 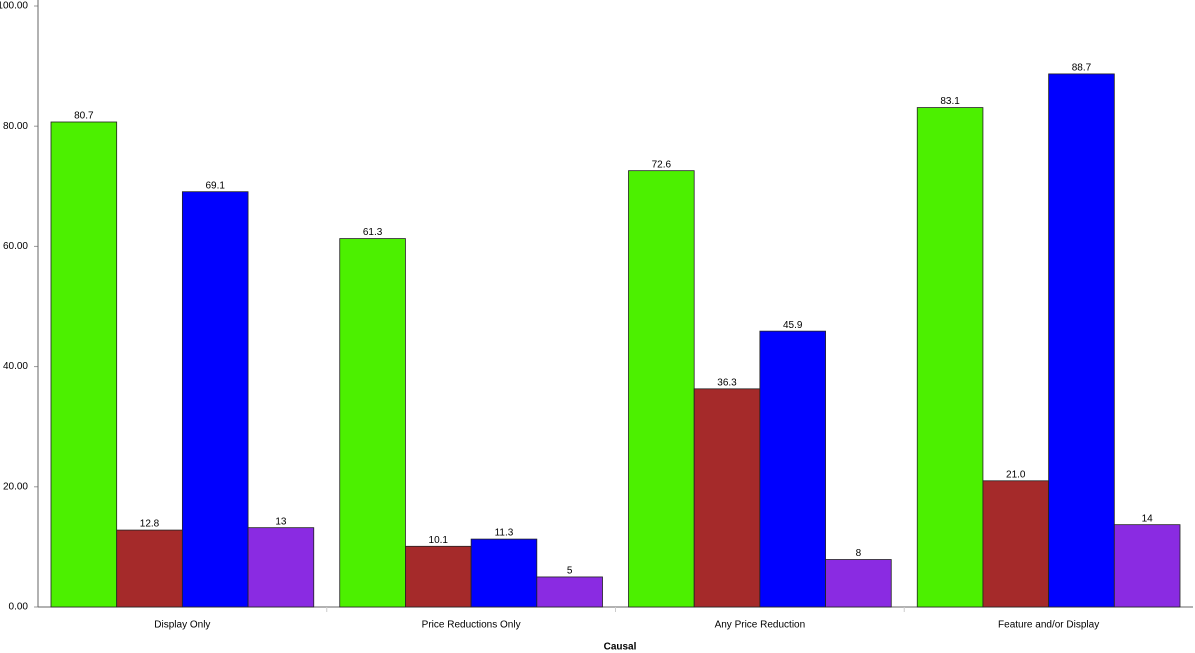 I want to click on x-axis-title: Causal, so click(x=620, y=647).